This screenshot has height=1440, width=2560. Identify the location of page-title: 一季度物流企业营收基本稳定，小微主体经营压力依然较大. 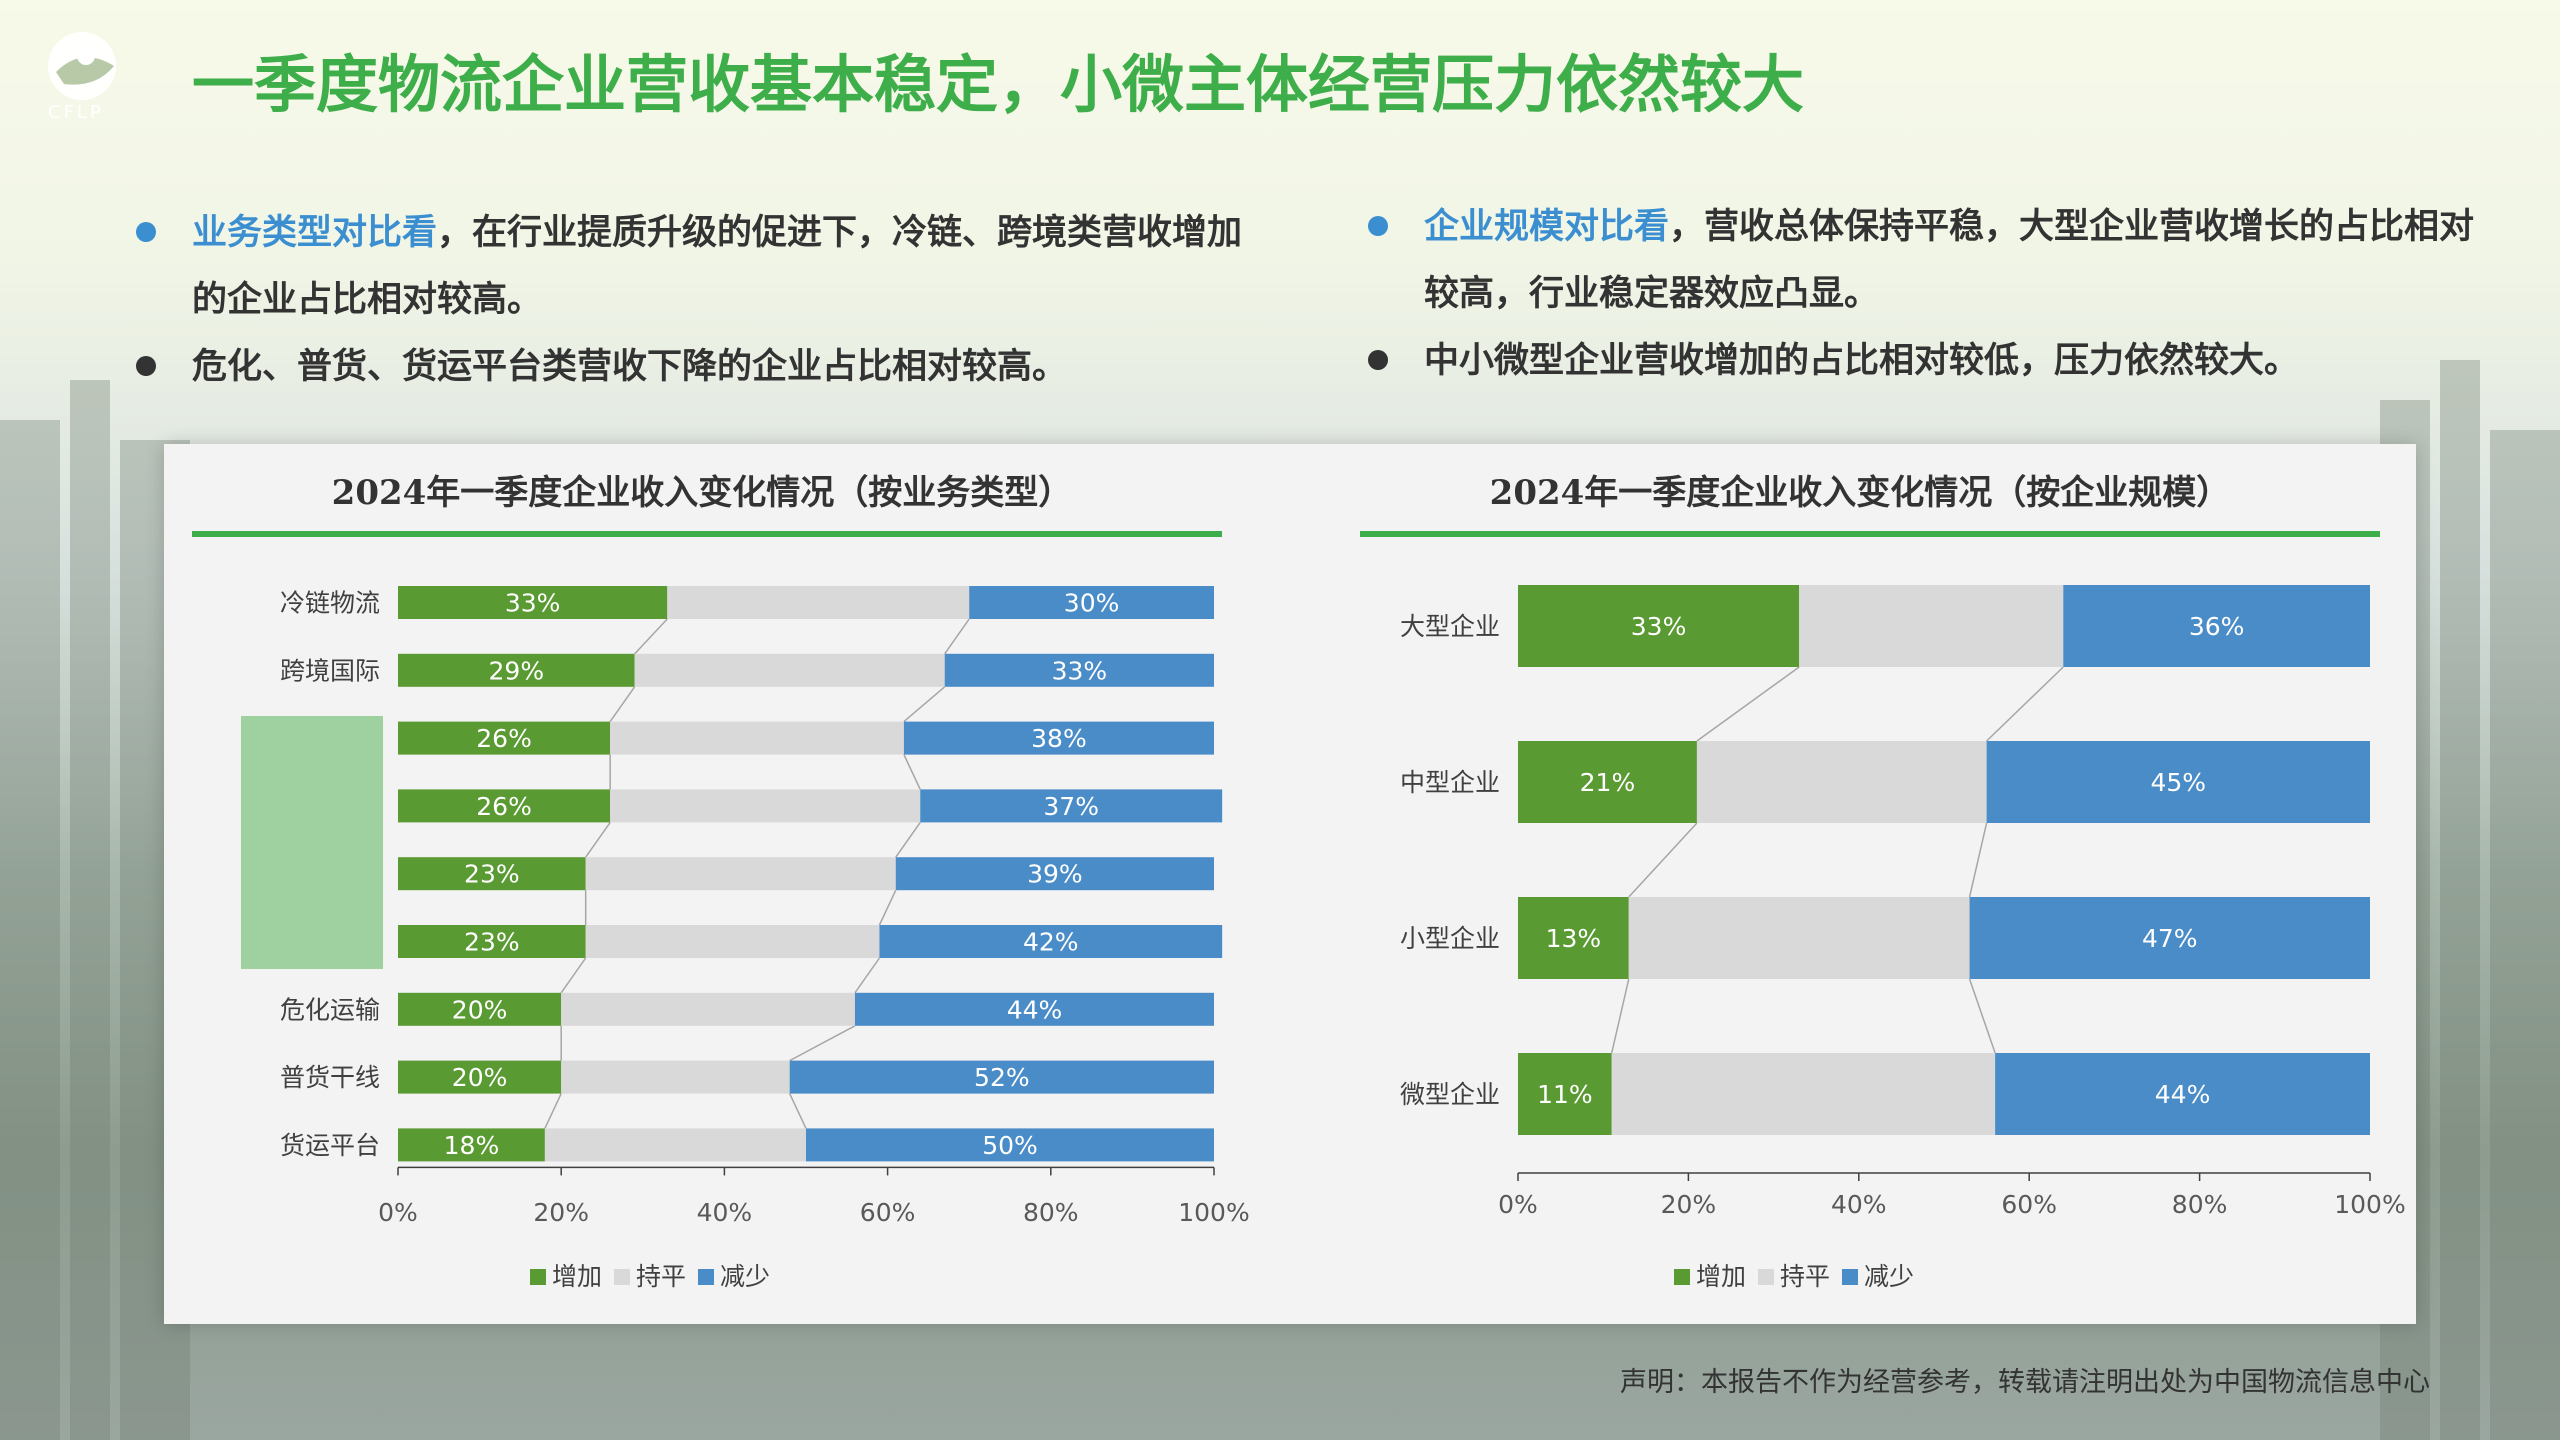
(998, 84).